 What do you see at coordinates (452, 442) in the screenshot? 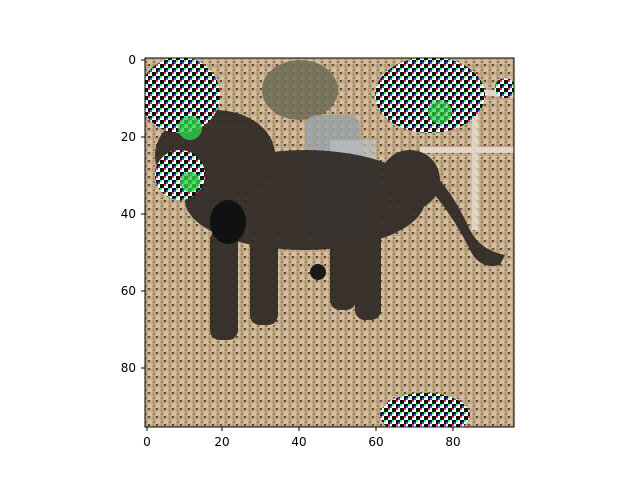
I see `x-tick-label: 80` at bounding box center [452, 442].